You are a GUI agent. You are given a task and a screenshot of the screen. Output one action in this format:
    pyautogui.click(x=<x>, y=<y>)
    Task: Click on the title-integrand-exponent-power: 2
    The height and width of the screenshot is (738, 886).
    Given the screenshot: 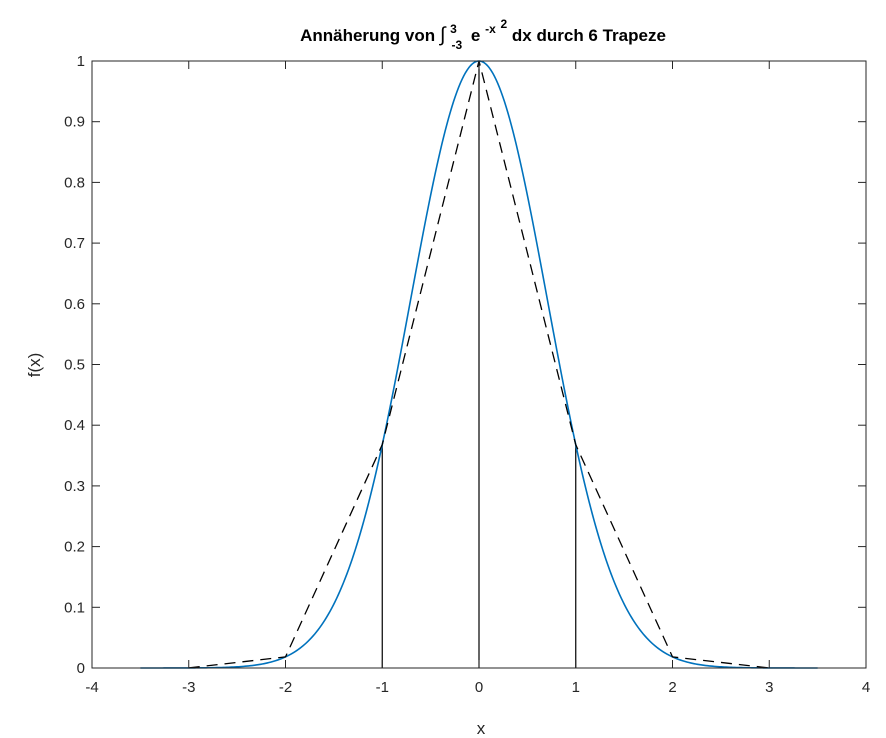 What is the action you would take?
    pyautogui.click(x=504, y=24)
    